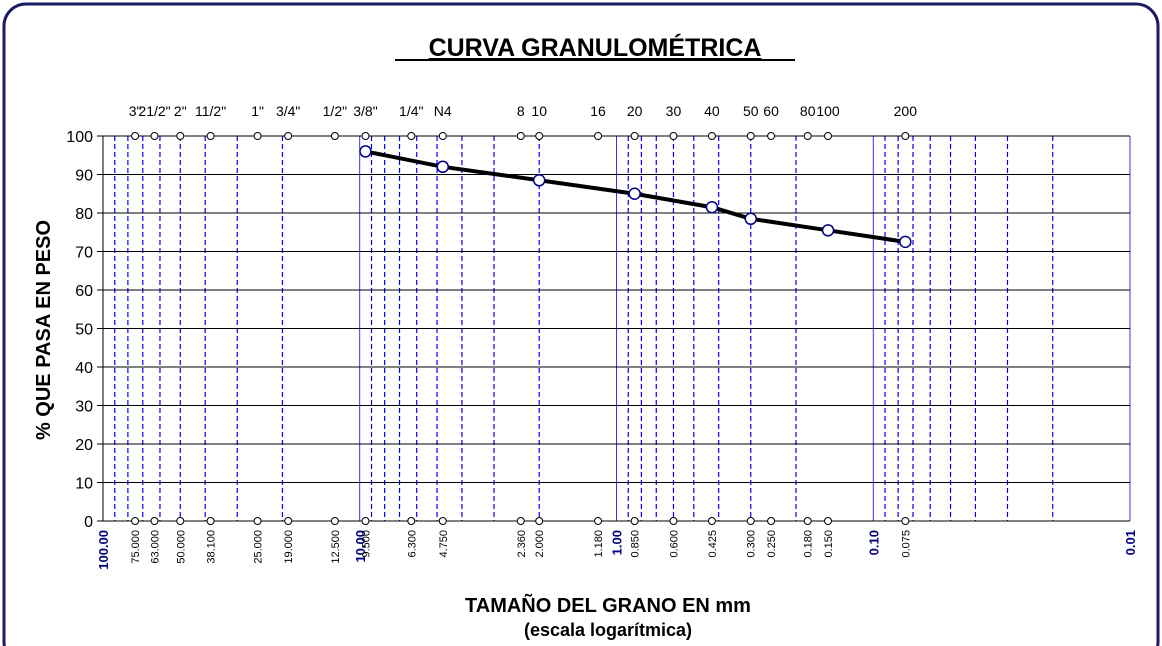 The height and width of the screenshot is (646, 1162). I want to click on sieve-name: 8, so click(521, 111).